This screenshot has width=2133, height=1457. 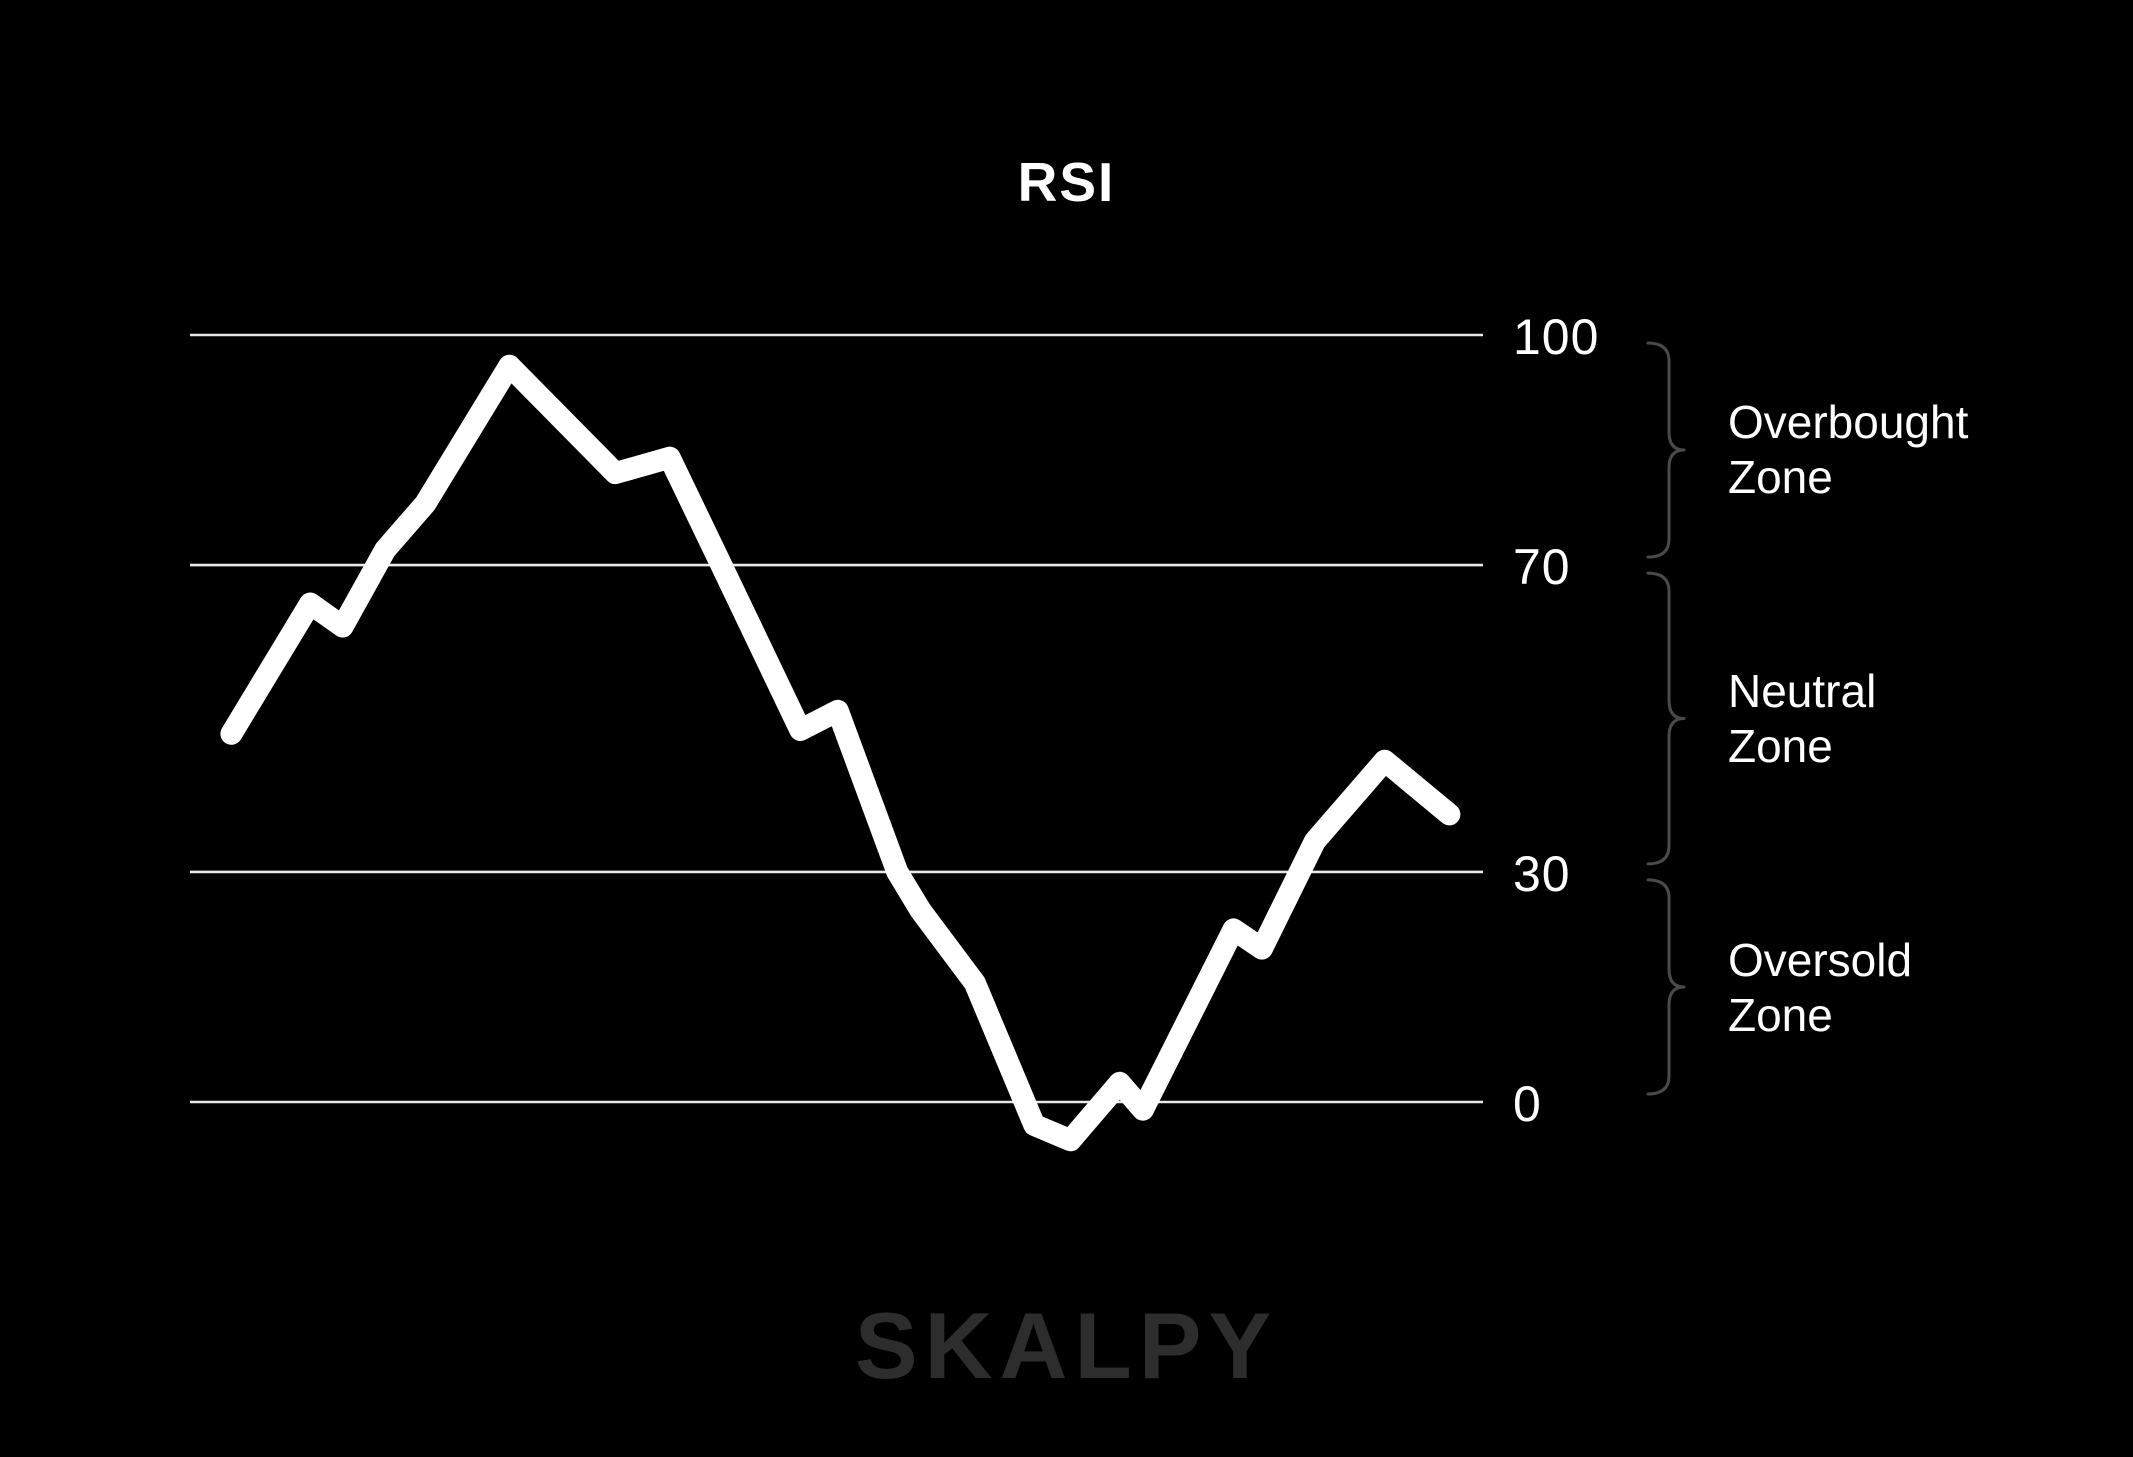 What do you see at coordinates (1820, 960) in the screenshot?
I see `oversold-zone-label-line1: Oversold` at bounding box center [1820, 960].